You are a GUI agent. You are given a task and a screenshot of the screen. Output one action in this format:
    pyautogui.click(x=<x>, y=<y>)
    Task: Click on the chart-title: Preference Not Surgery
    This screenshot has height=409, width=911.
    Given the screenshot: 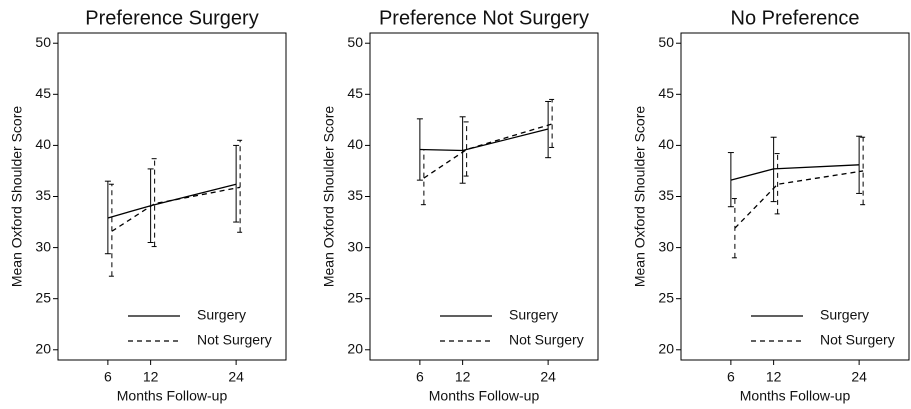 What is the action you would take?
    pyautogui.click(x=484, y=18)
    